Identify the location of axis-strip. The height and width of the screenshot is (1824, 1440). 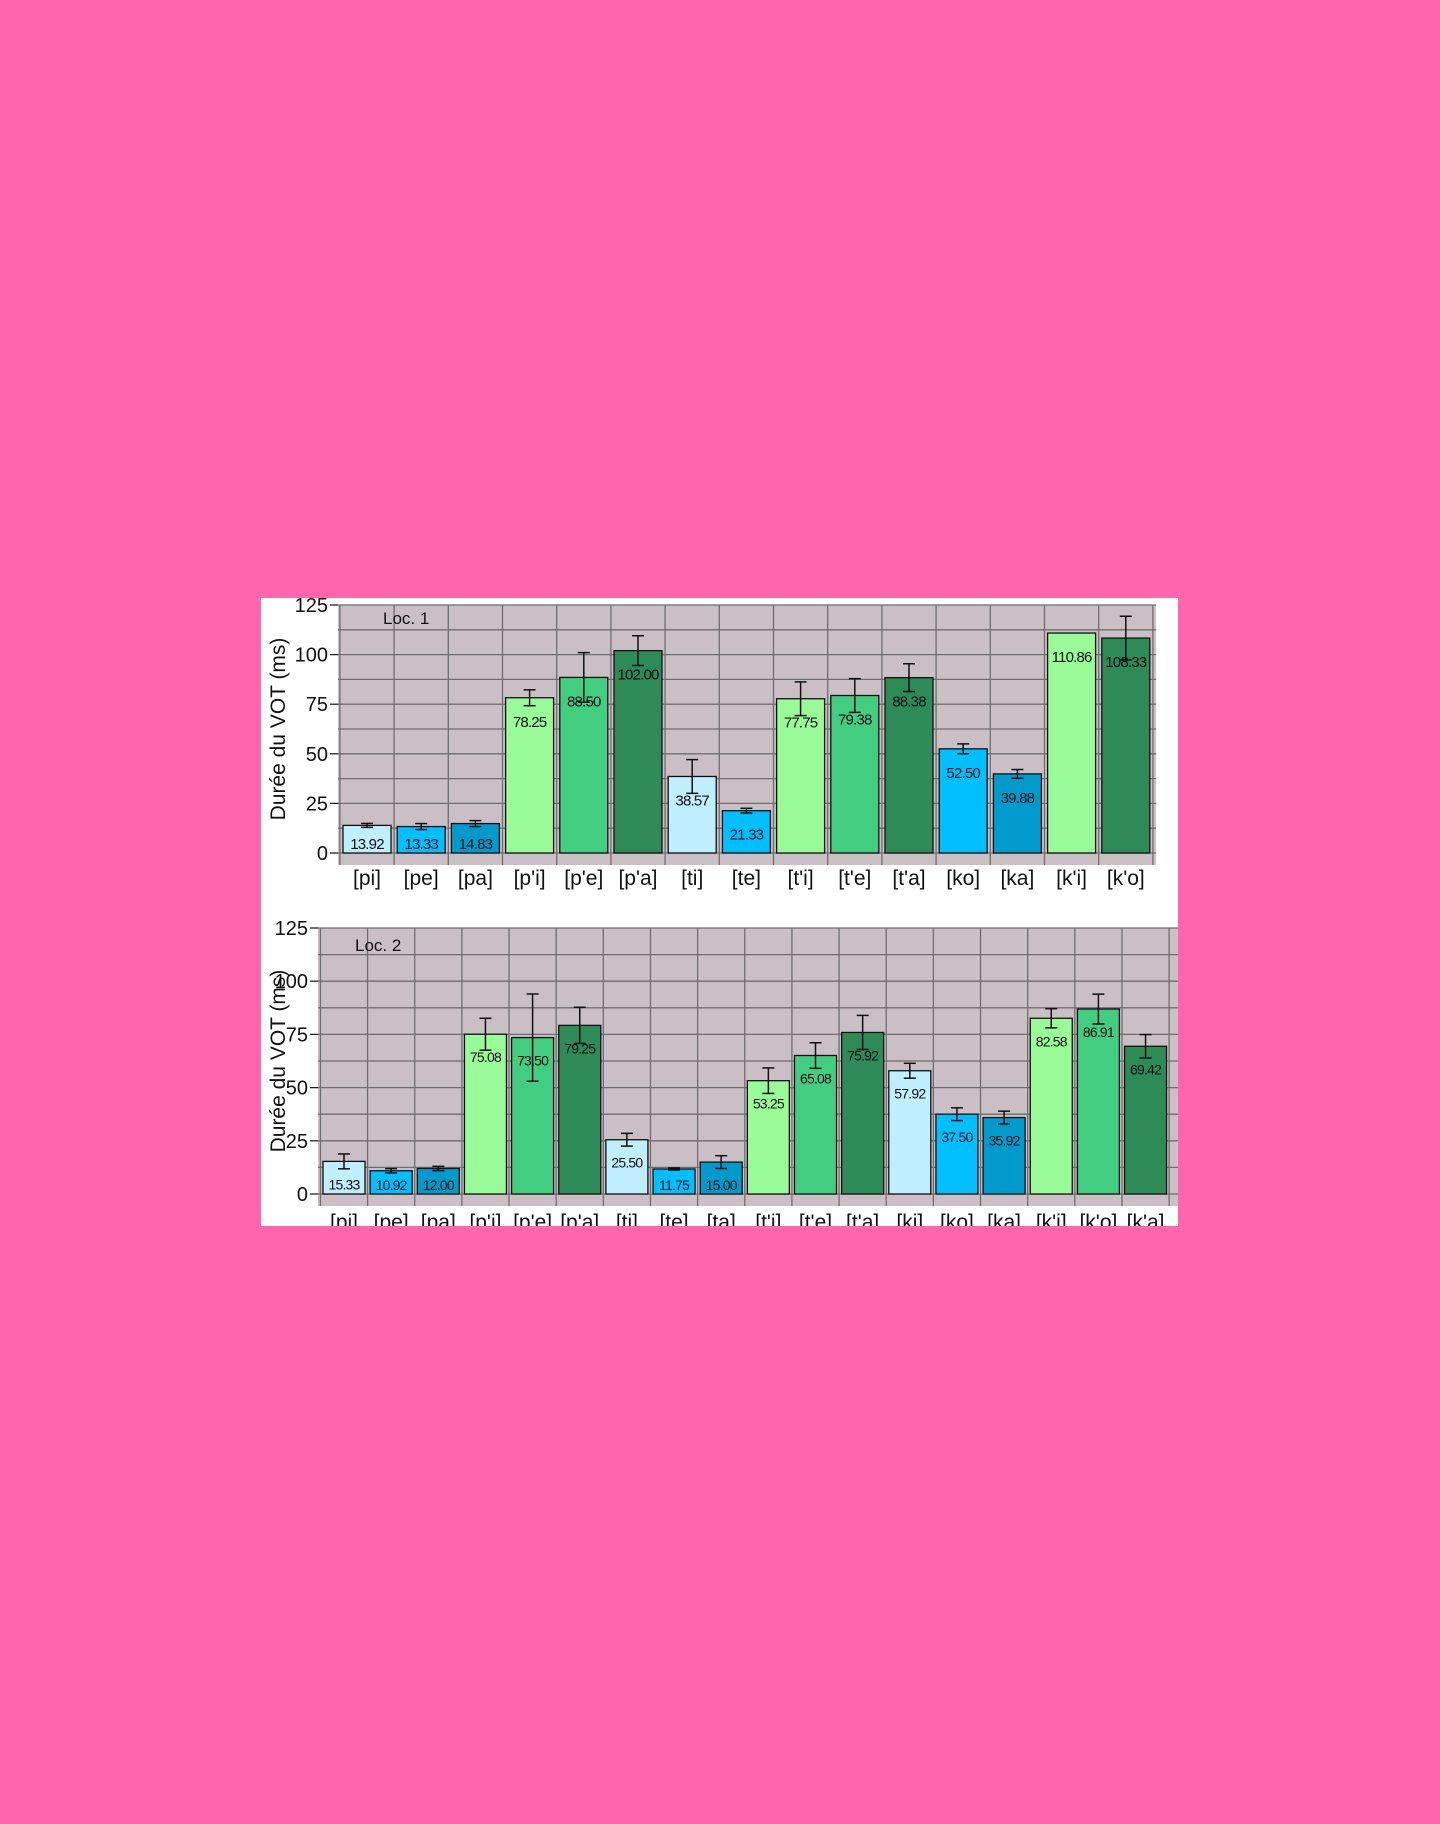
(748, 1200).